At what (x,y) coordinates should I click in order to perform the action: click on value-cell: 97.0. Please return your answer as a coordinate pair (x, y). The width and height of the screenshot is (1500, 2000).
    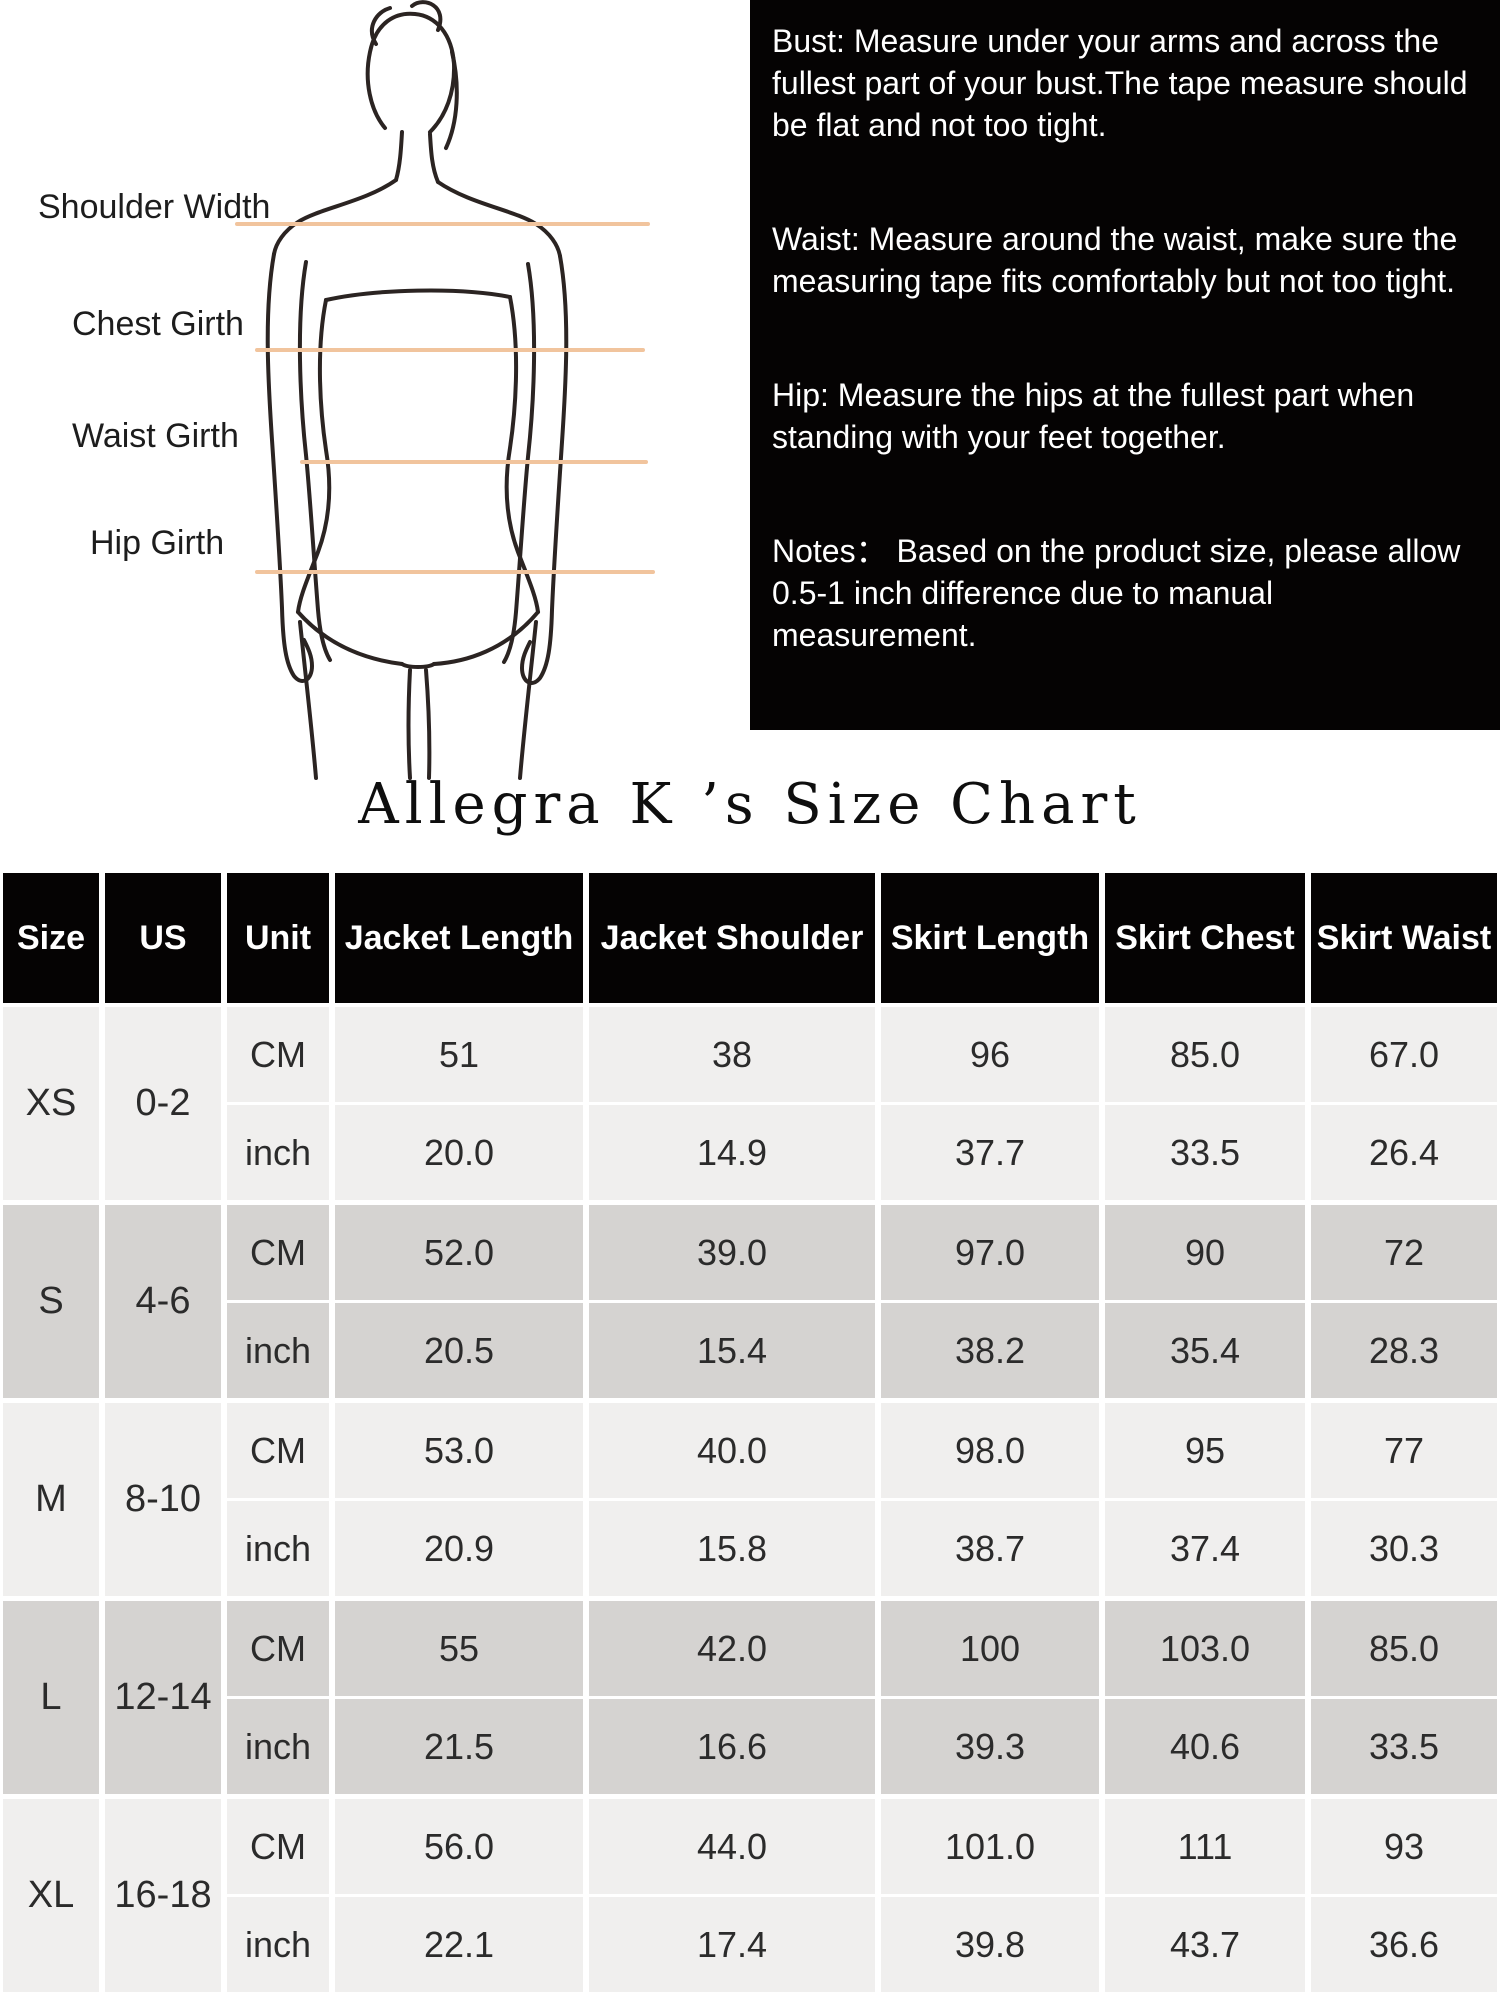
    Looking at the image, I should click on (990, 1252).